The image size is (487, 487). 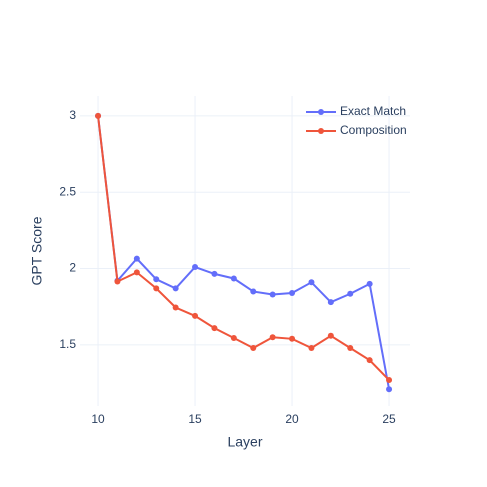 I want to click on y-axis-label: GPT Score, so click(x=37, y=250).